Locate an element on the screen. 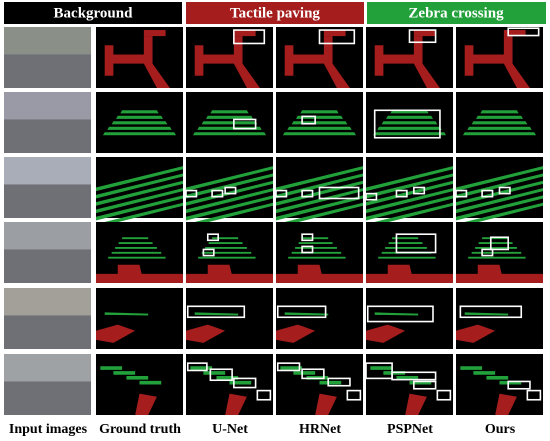 The image size is (550, 441). column-label: U-Net is located at coordinates (230, 429).